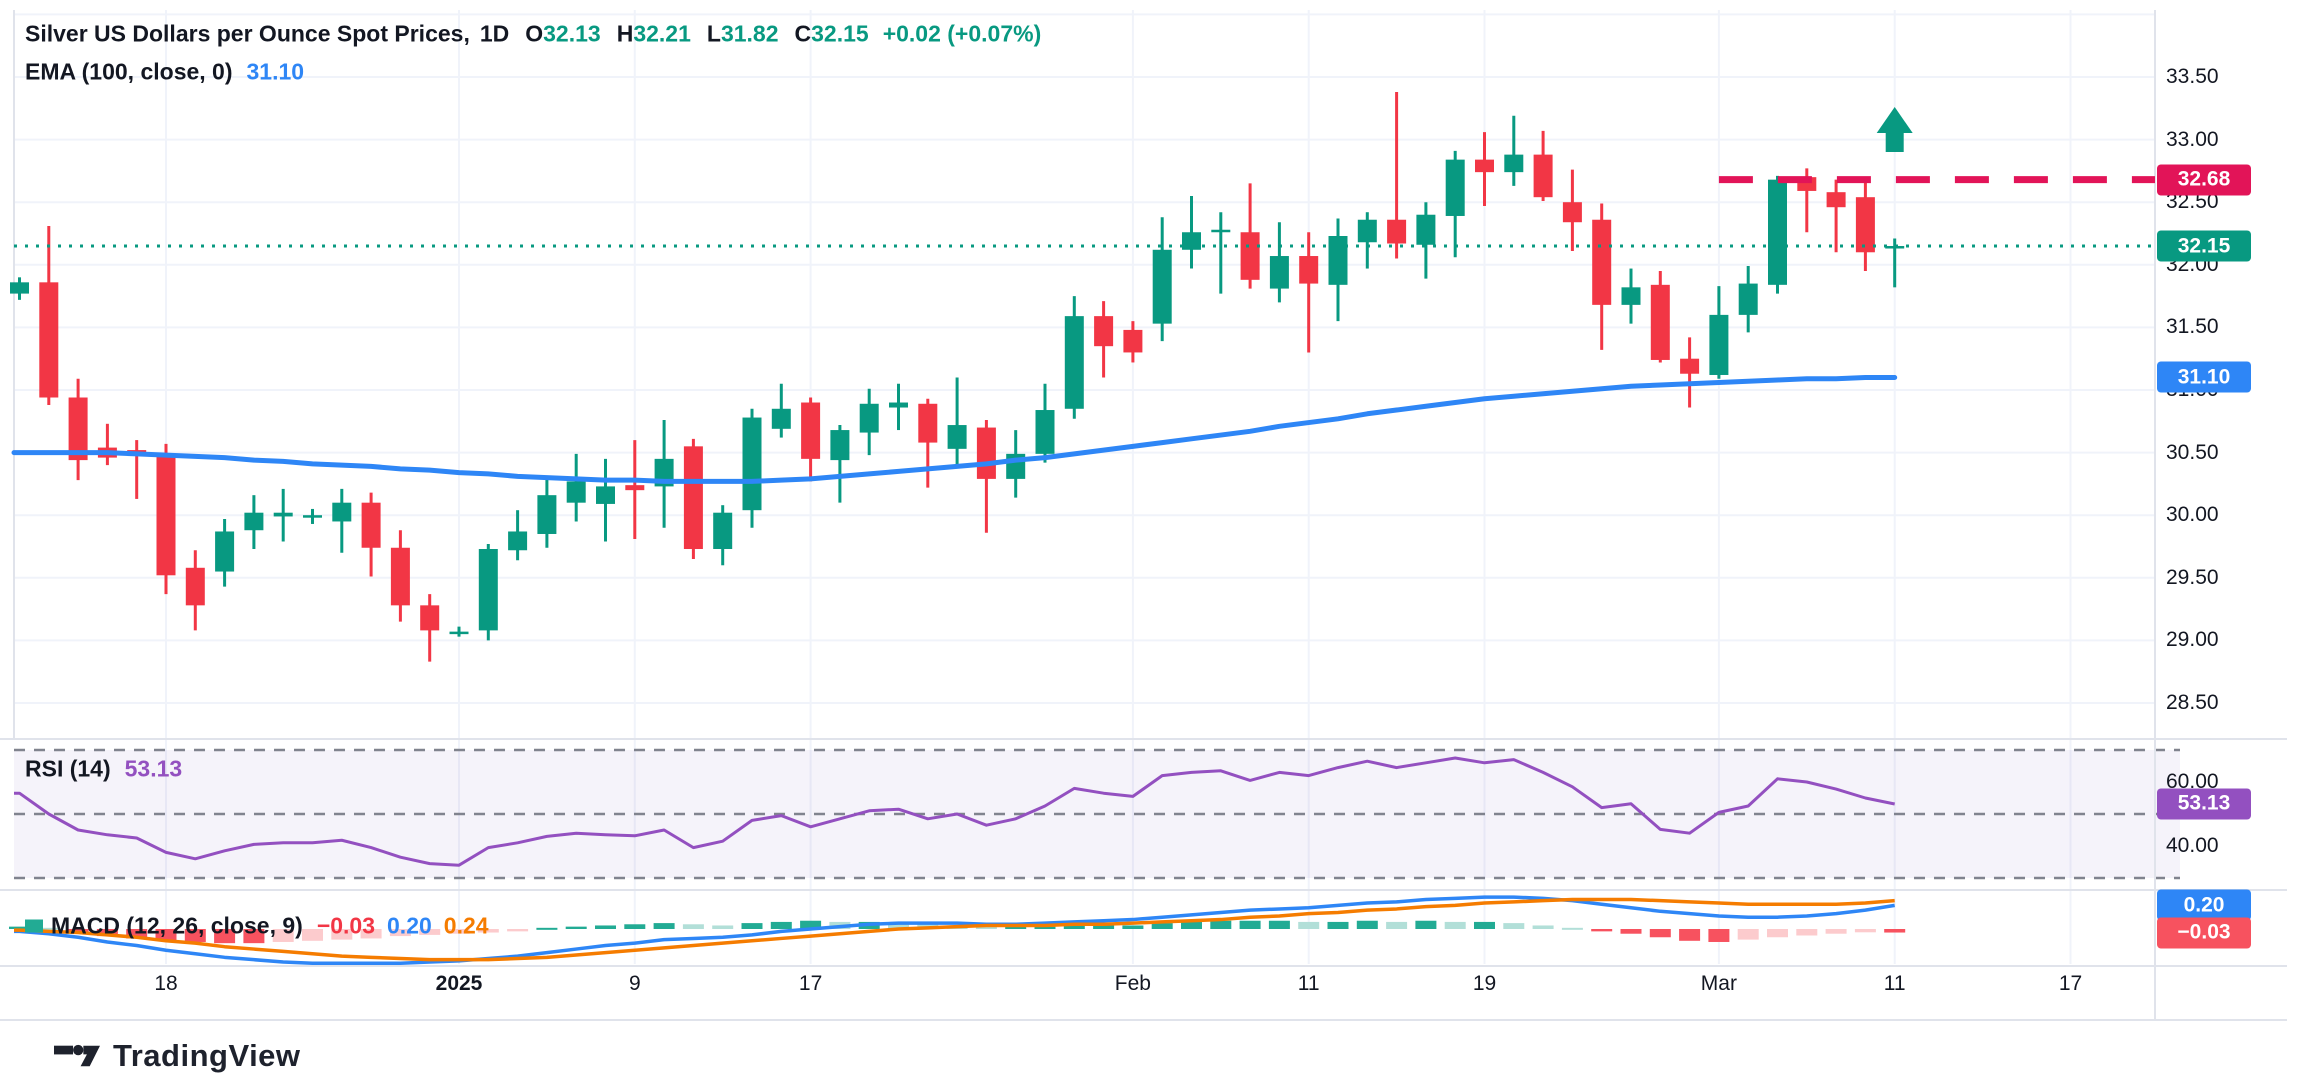 The width and height of the screenshot is (2308, 1092). I want to click on price-axis-tick: 33.50, so click(2192, 76).